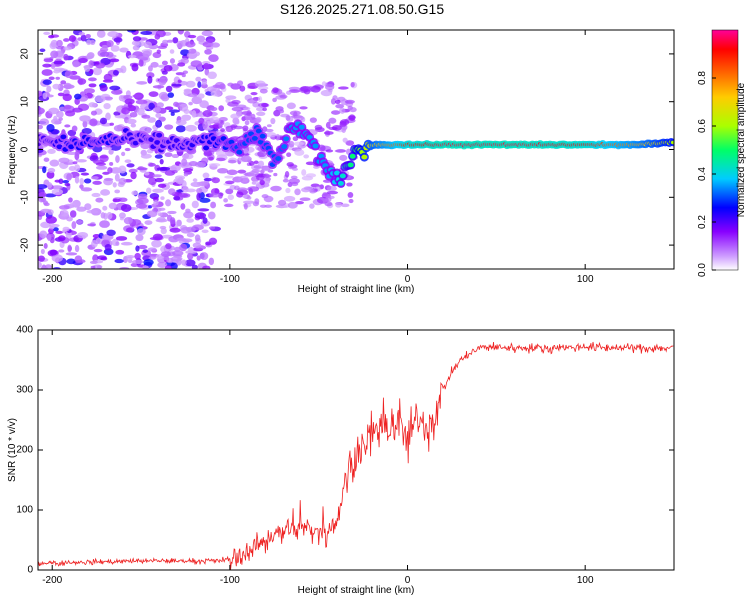 The width and height of the screenshot is (750, 600). Describe the element at coordinates (24, 330) in the screenshot. I see `snr-ytick-label: 400` at that location.